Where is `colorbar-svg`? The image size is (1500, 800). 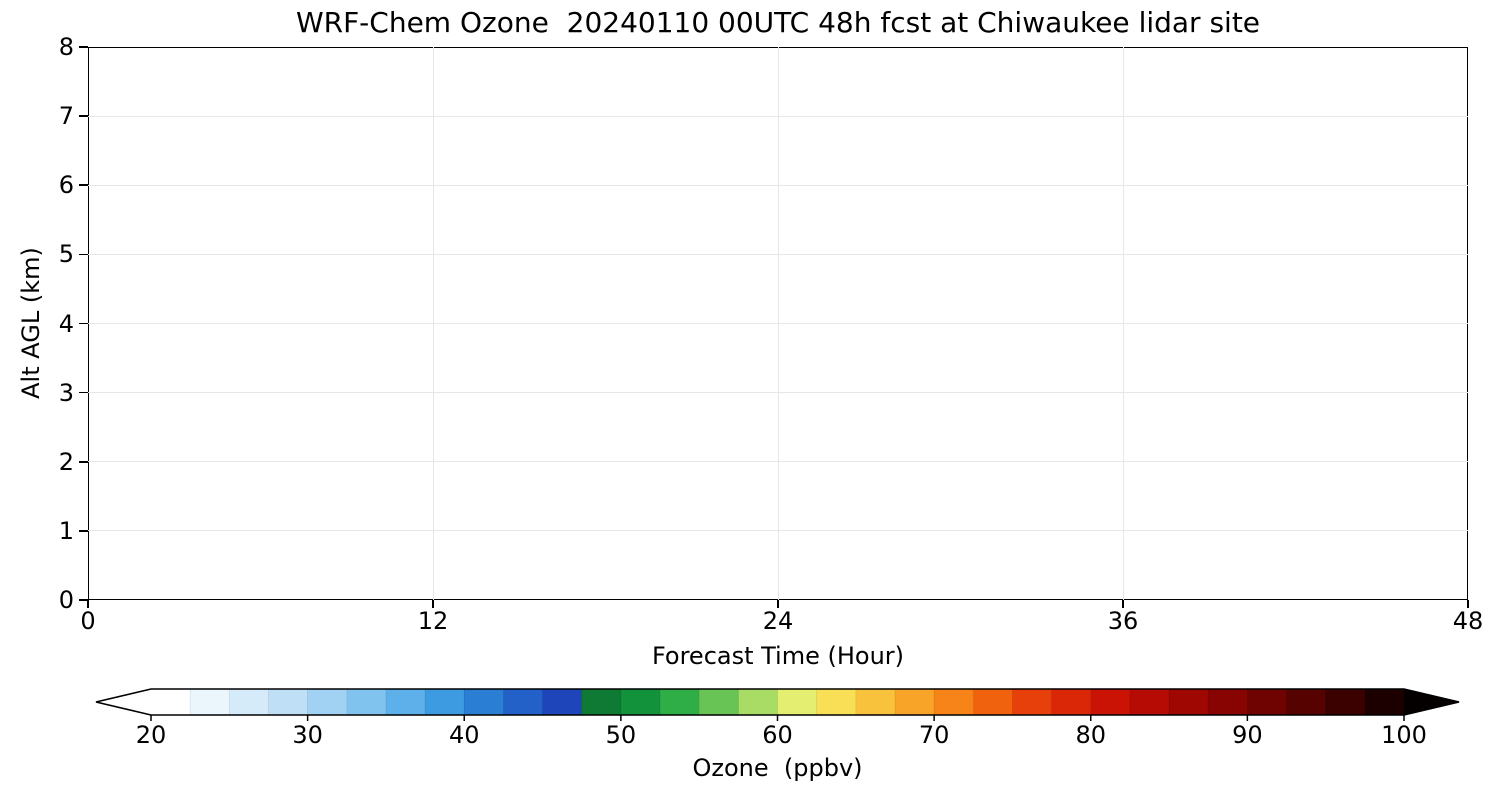
colorbar-svg is located at coordinates (777, 704).